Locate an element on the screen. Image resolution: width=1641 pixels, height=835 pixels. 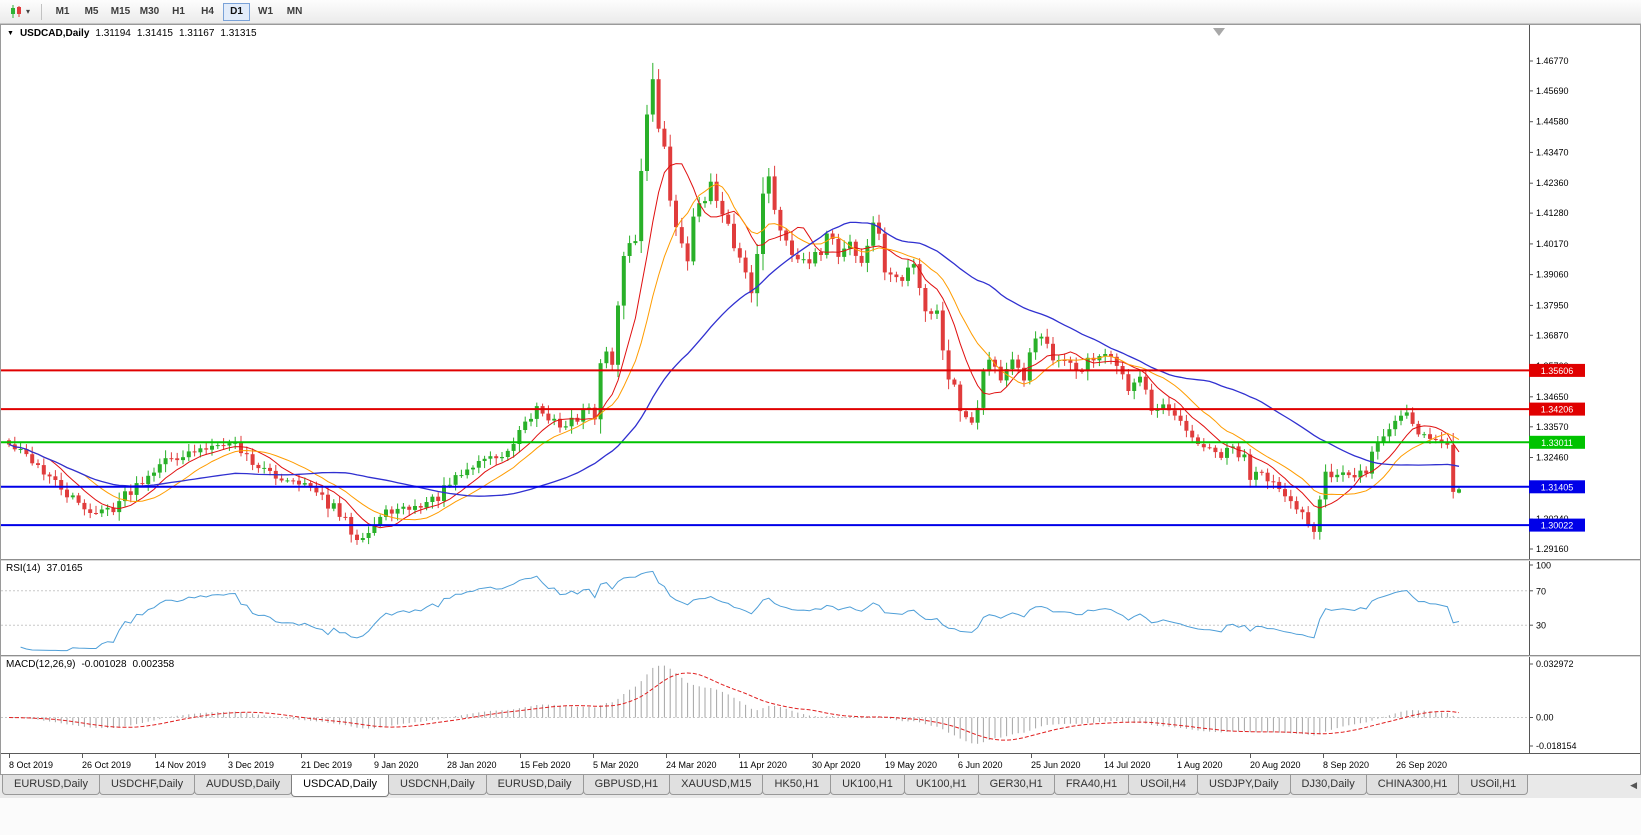
time-axis-label: 6 Jun 2020 is located at coordinates (980, 765).